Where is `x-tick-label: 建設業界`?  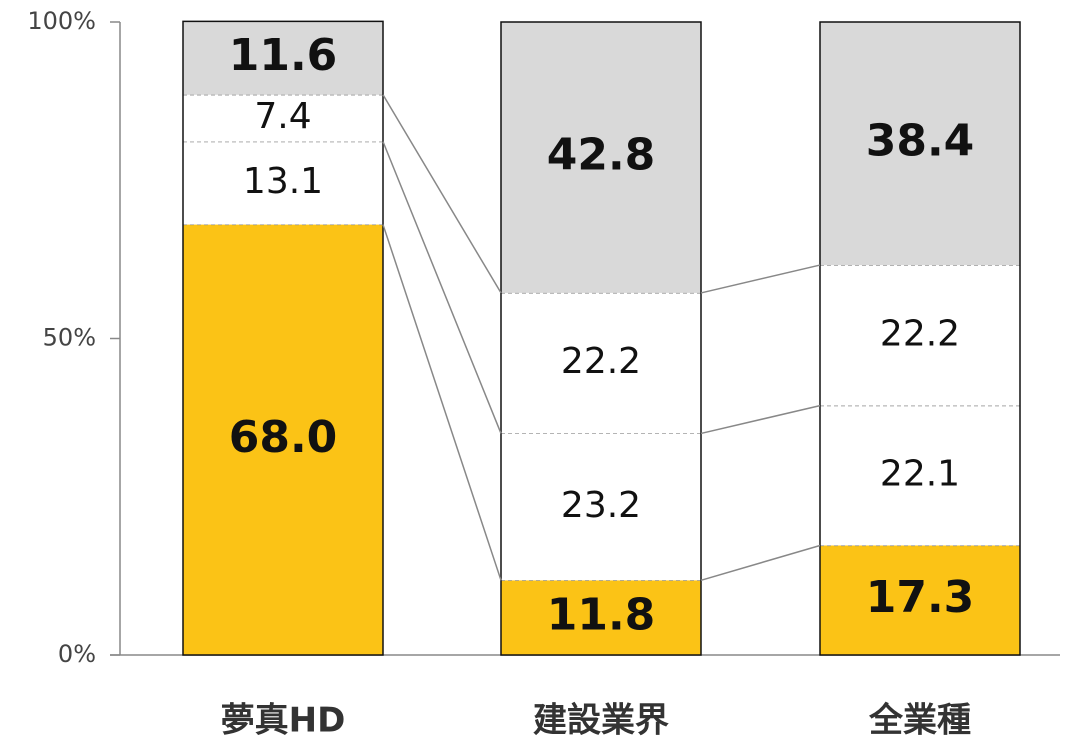 x-tick-label: 建設業界 is located at coordinates (601, 720).